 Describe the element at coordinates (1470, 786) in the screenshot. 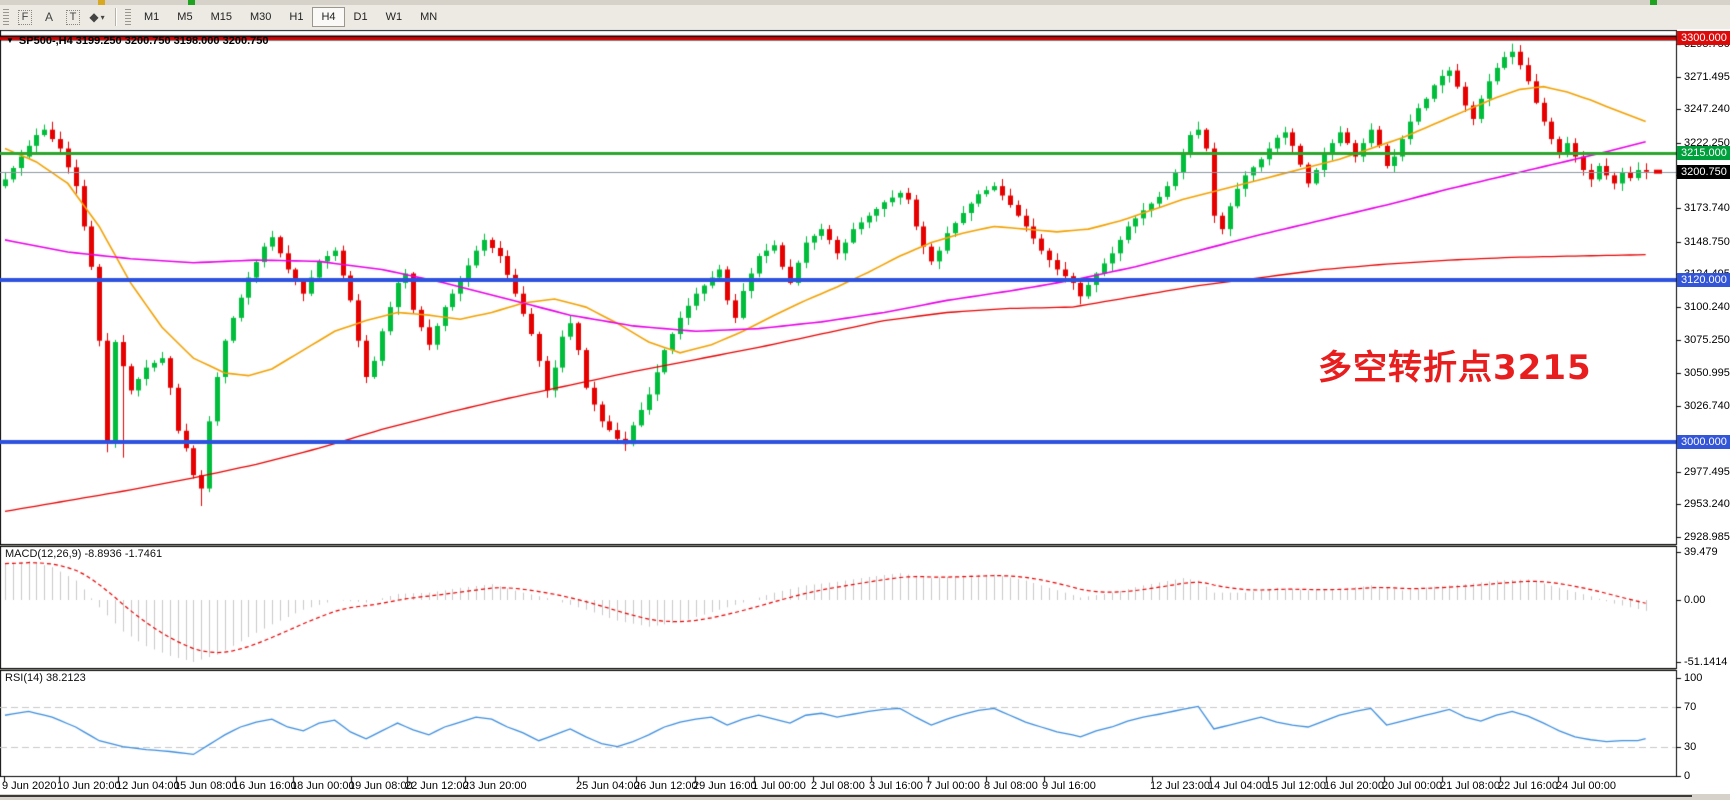

I see `time-axis-label: 21 Jul 08:00` at that location.